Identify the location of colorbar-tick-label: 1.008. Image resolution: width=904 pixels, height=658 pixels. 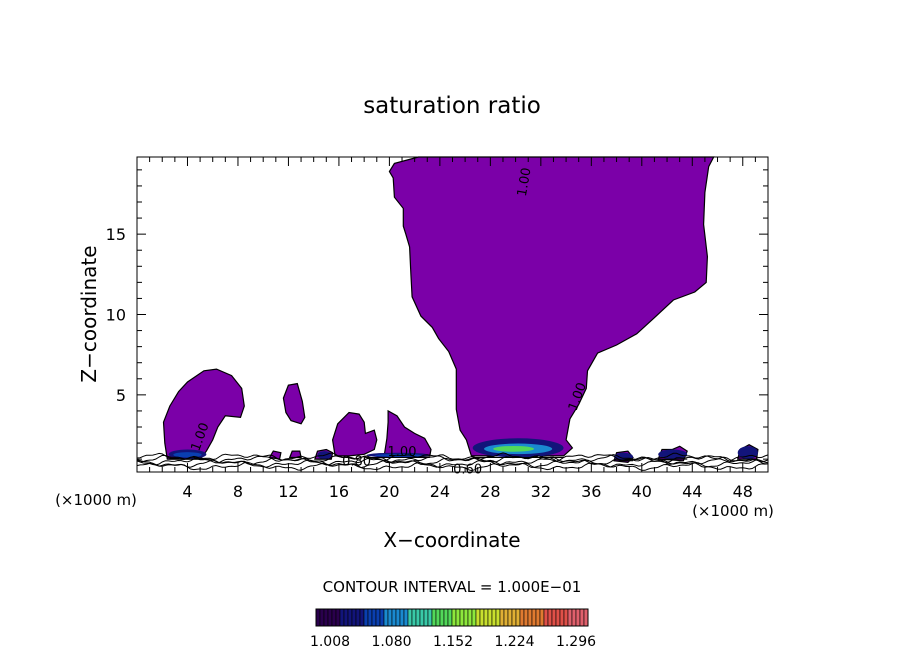
(330, 642).